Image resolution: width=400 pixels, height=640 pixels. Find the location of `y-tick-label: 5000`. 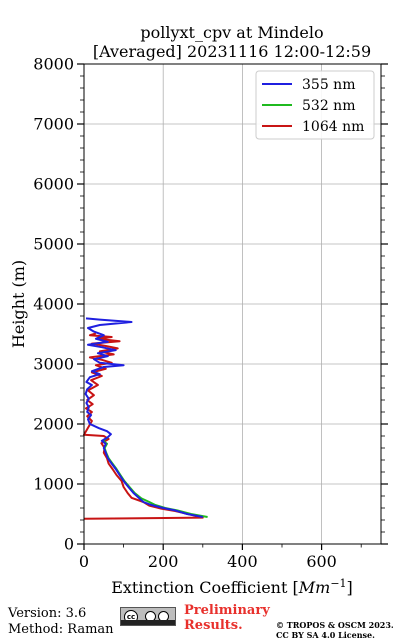

y-tick-label: 5000 is located at coordinates (53, 244).